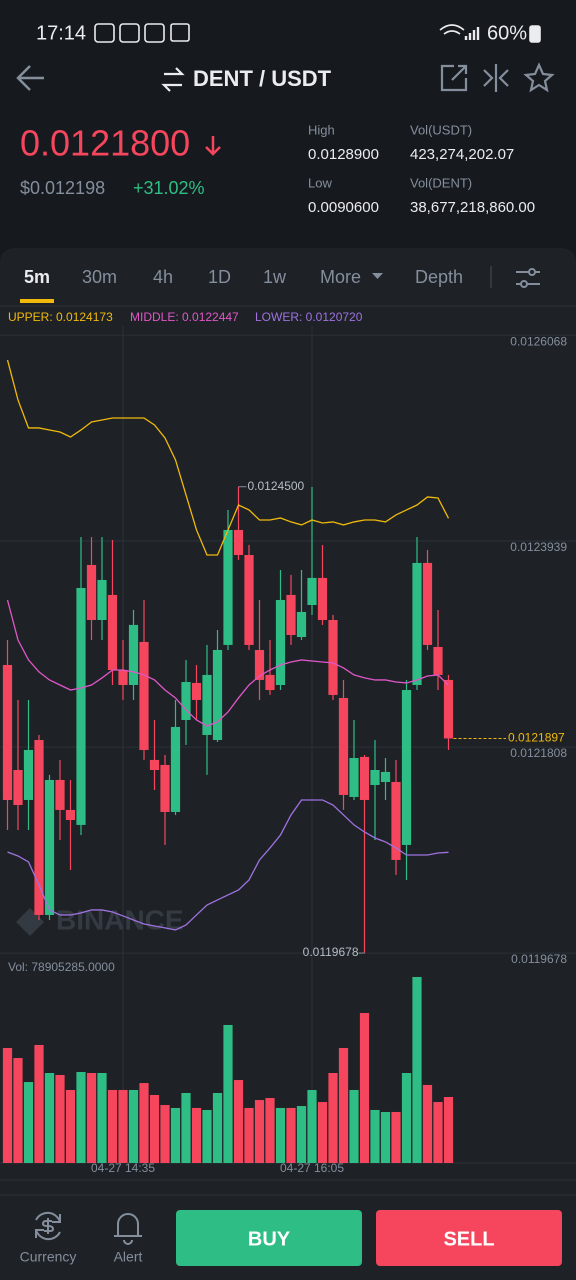 This screenshot has width=576, height=1280. Describe the element at coordinates (213, 146) in the screenshot. I see `price-arrow` at that location.